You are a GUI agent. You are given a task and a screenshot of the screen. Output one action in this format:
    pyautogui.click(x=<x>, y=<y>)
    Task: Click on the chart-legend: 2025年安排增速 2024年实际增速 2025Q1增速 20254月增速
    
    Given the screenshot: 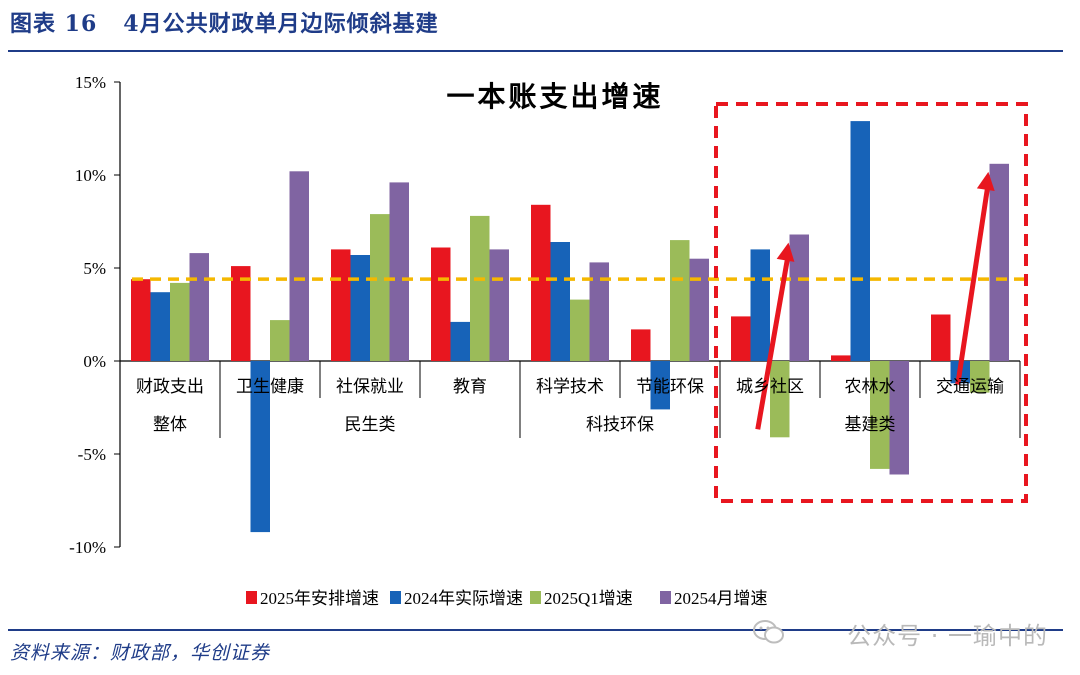 What is the action you would take?
    pyautogui.click(x=507, y=598)
    